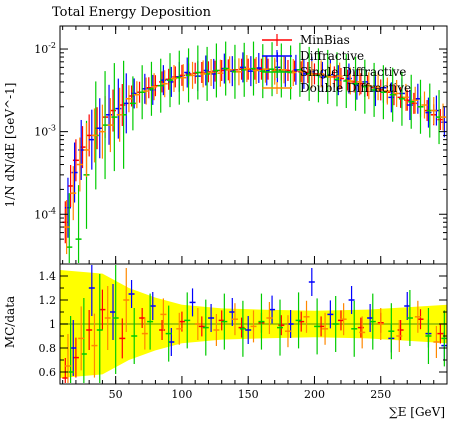  What do you see at coordinates (45, 48) in the screenshot?
I see `y-tick-label: 10⁻²` at bounding box center [45, 48].